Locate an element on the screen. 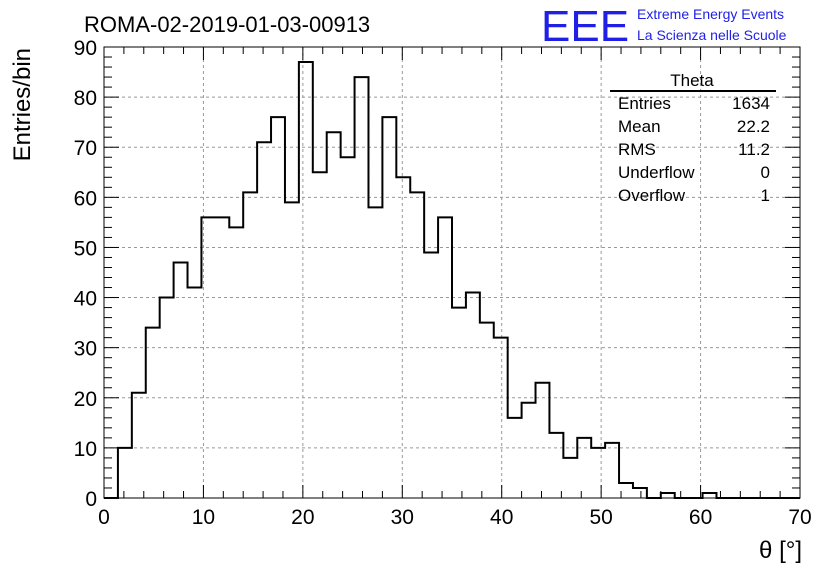  x-tick-label-2: 20 is located at coordinates (302, 517).